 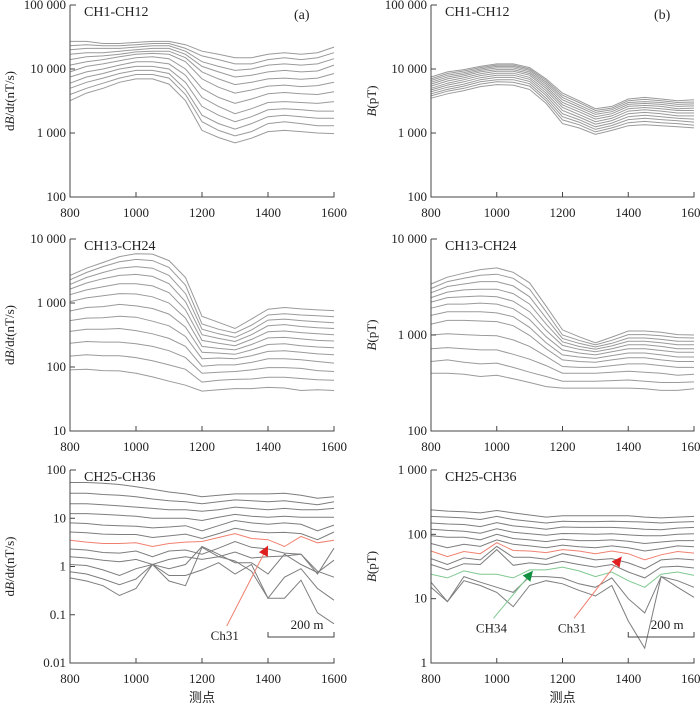 I want to click on series-line-ch9, so click(x=201, y=94).